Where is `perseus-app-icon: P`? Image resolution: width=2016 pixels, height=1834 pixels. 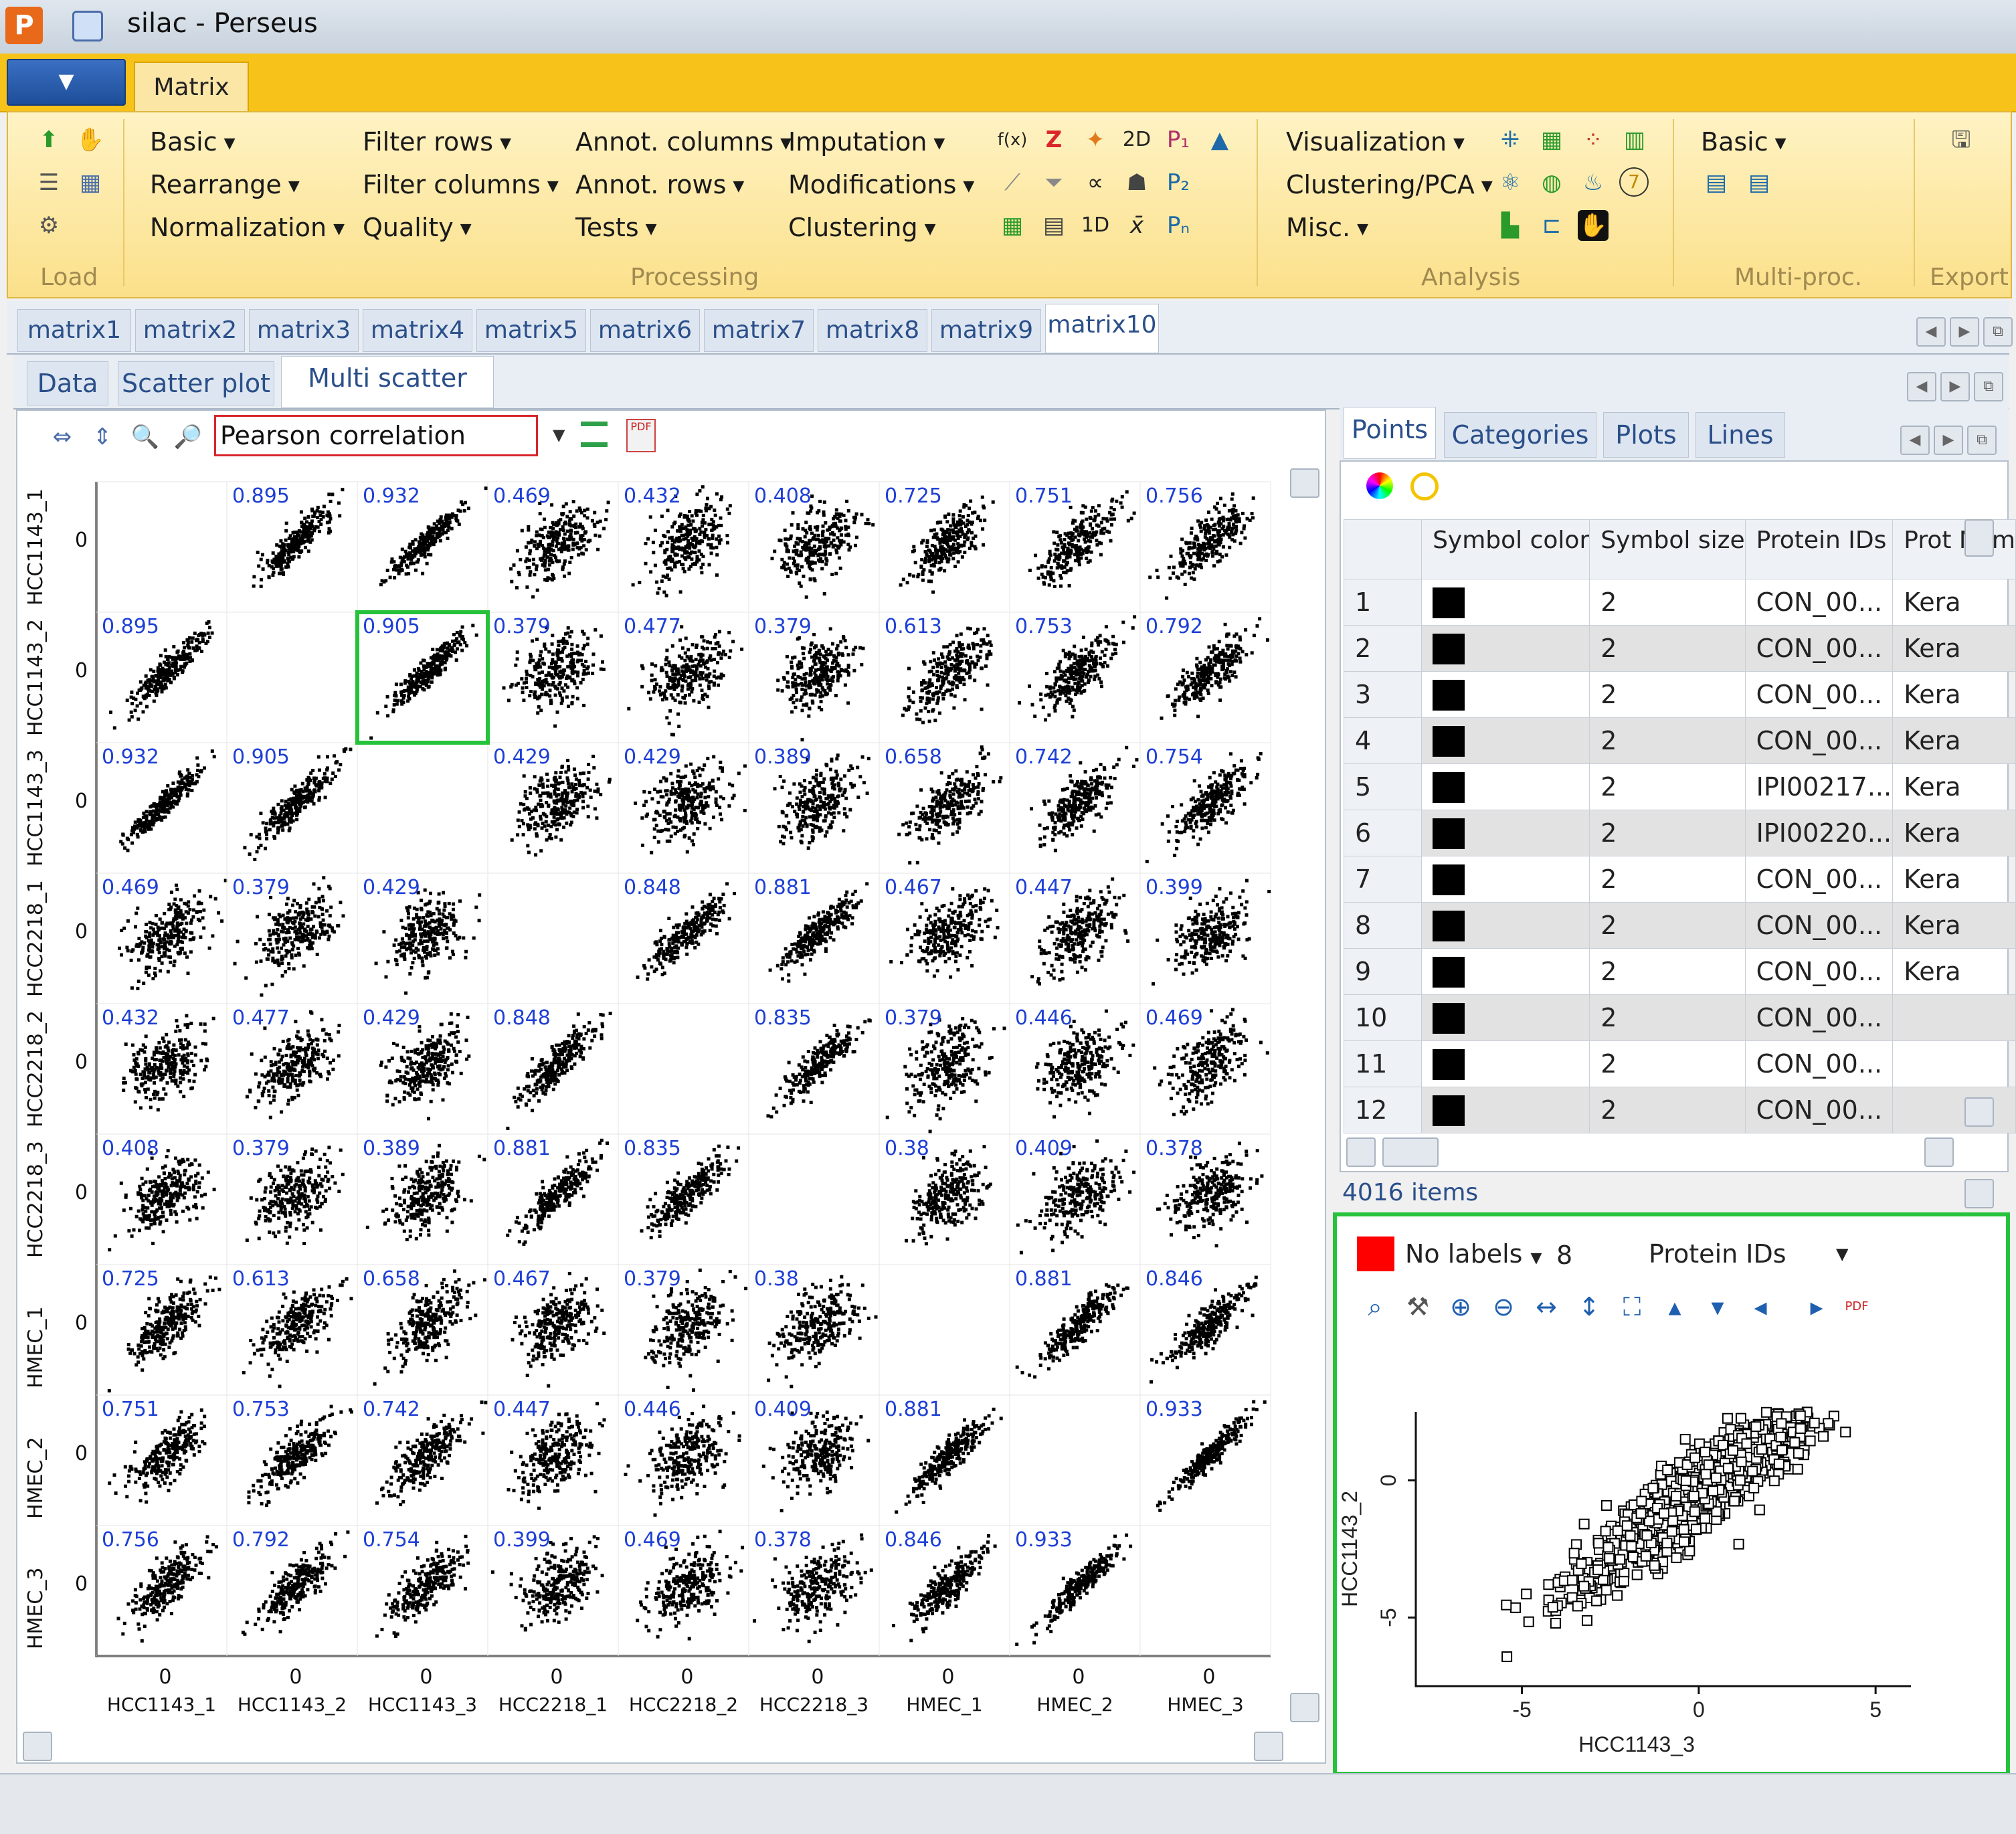
perseus-app-icon: P is located at coordinates (24, 26).